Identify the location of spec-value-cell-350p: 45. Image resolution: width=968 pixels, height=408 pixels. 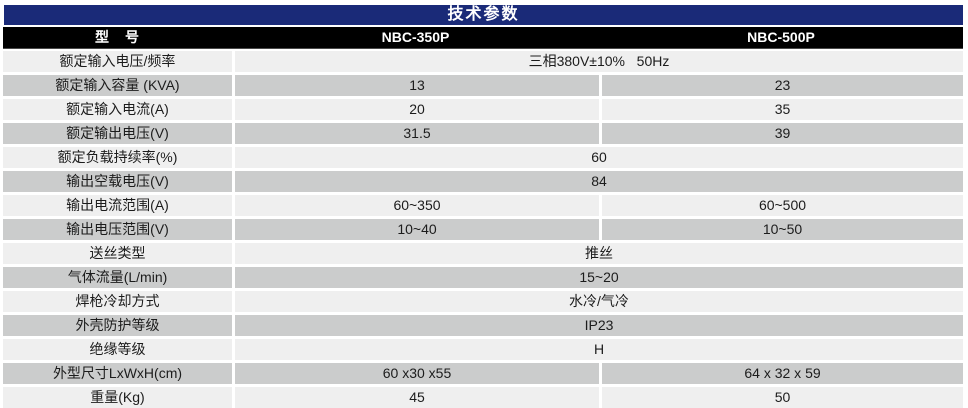
(417, 397).